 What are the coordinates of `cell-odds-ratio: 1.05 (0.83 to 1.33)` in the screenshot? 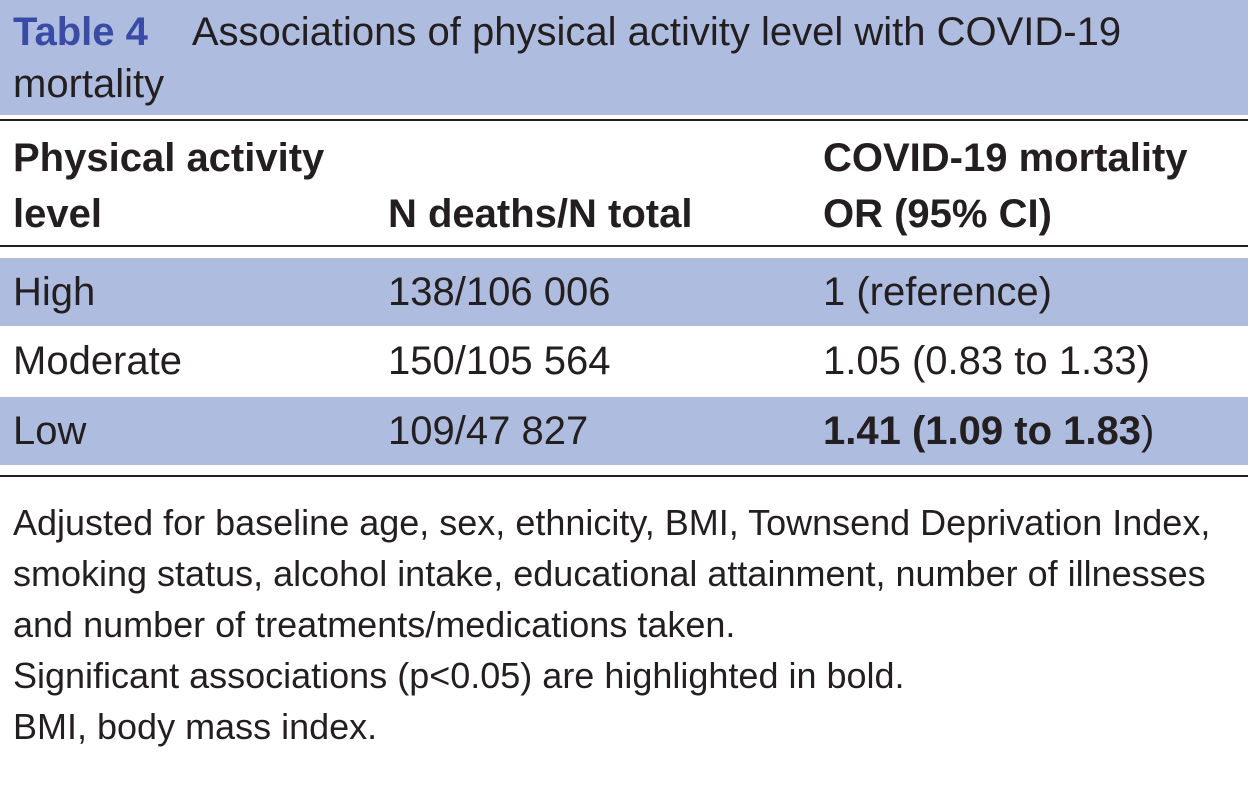 It's located at (986, 361).